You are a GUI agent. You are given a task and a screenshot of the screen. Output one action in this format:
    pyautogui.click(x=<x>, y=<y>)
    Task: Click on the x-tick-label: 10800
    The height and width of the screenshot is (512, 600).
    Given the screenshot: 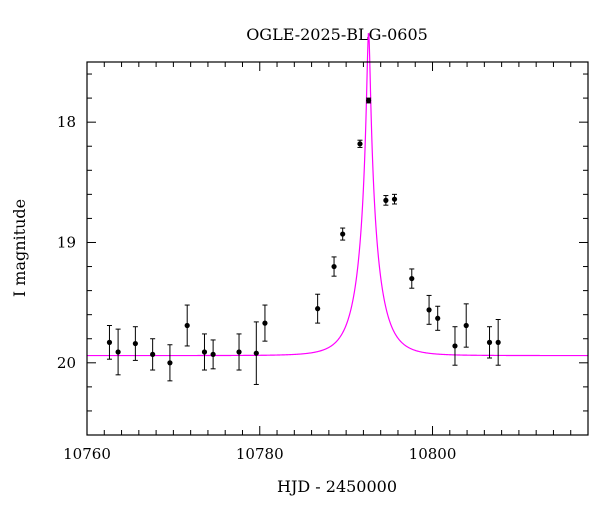 What is the action you would take?
    pyautogui.click(x=433, y=454)
    